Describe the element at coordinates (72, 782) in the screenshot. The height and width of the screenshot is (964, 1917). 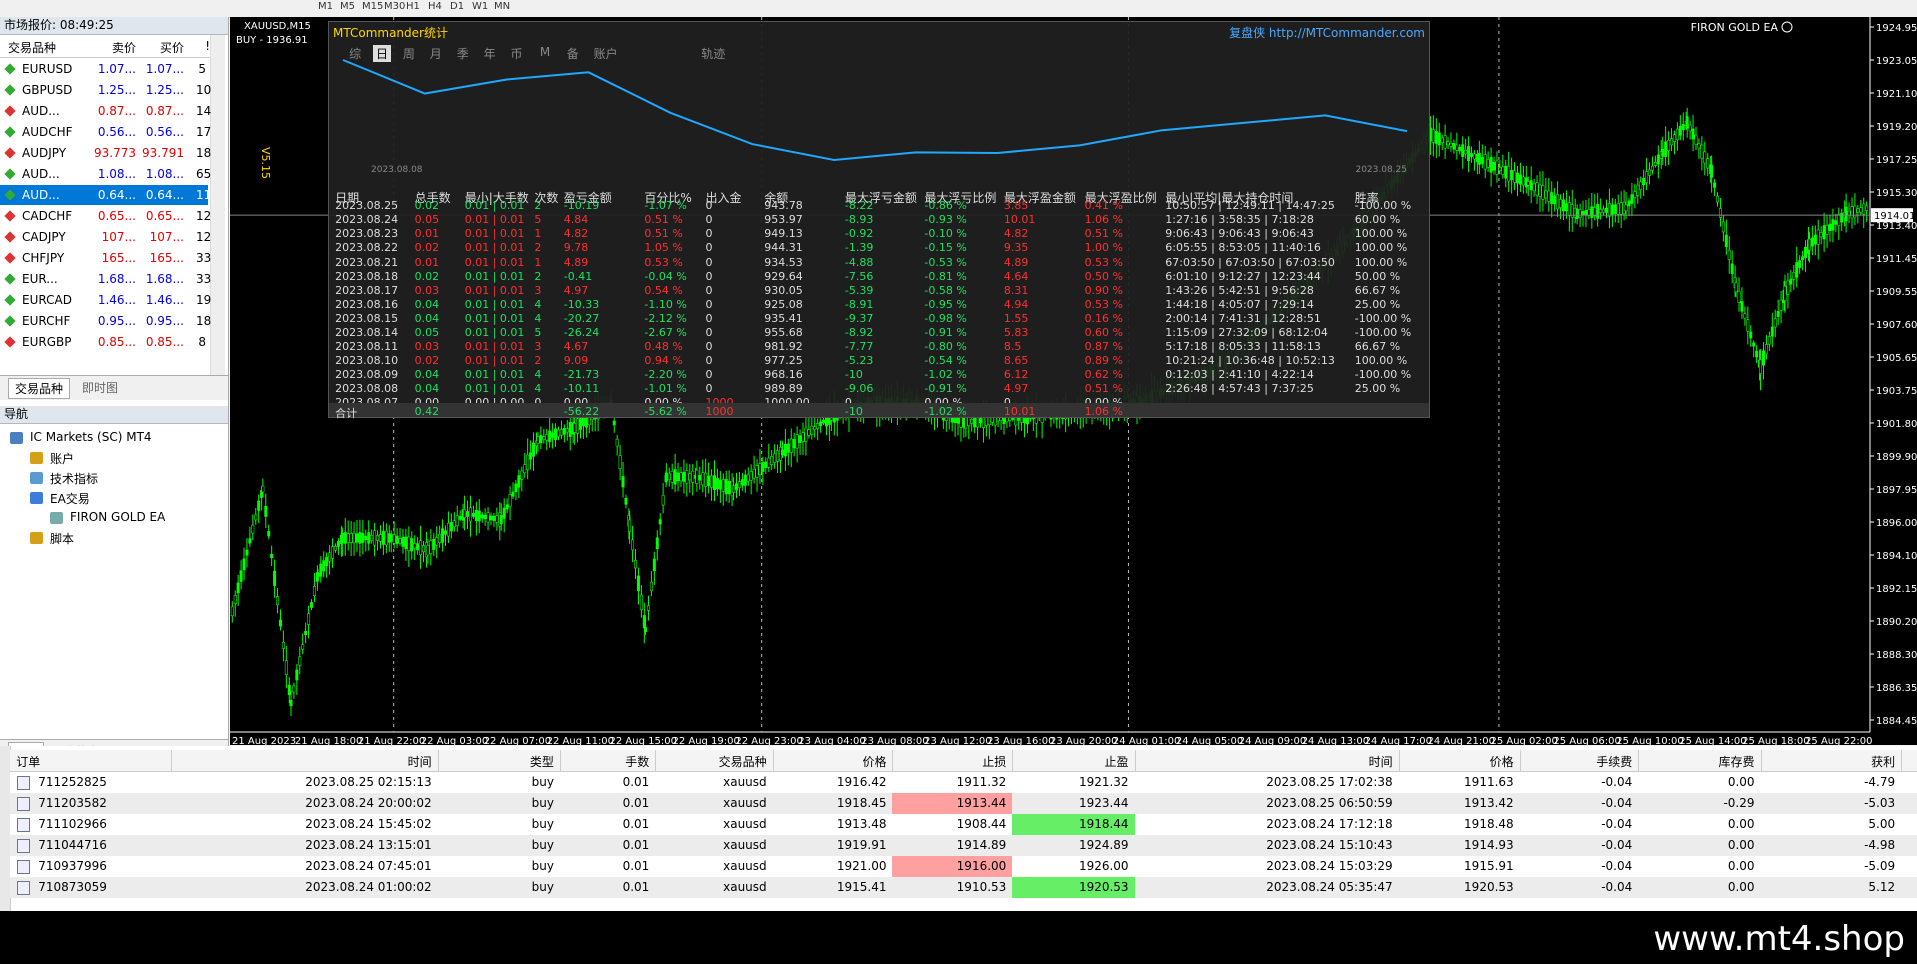
I see `terminal-cell: 711252825` at that location.